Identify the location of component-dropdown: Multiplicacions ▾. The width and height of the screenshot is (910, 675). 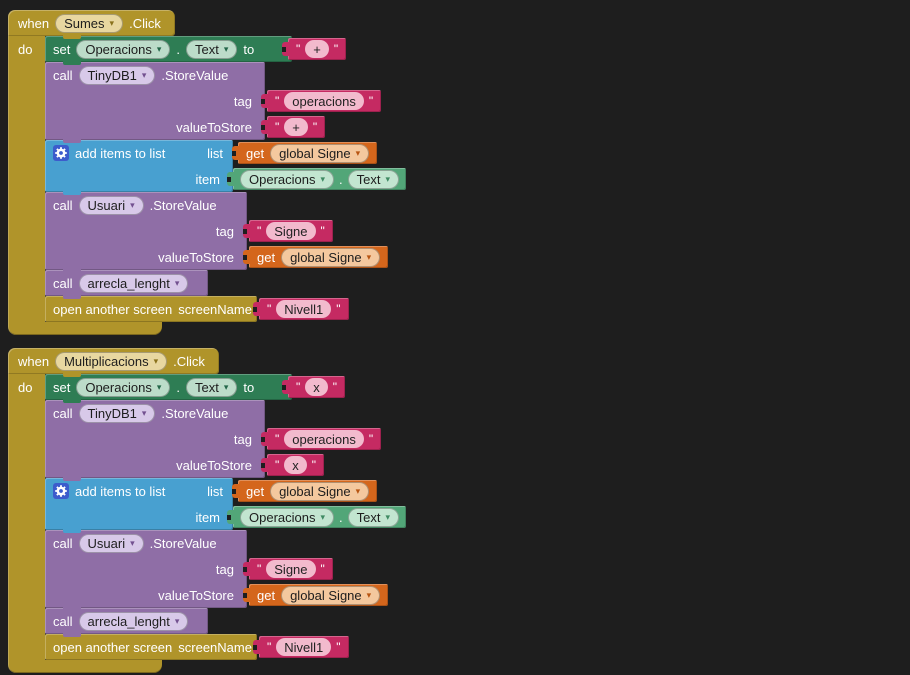
(111, 361).